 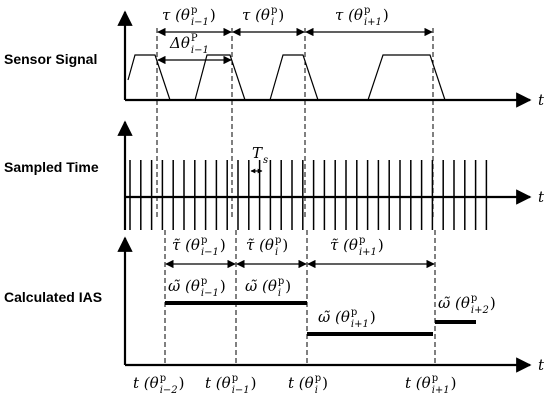 I want to click on ias-bars, so click(x=320, y=318).